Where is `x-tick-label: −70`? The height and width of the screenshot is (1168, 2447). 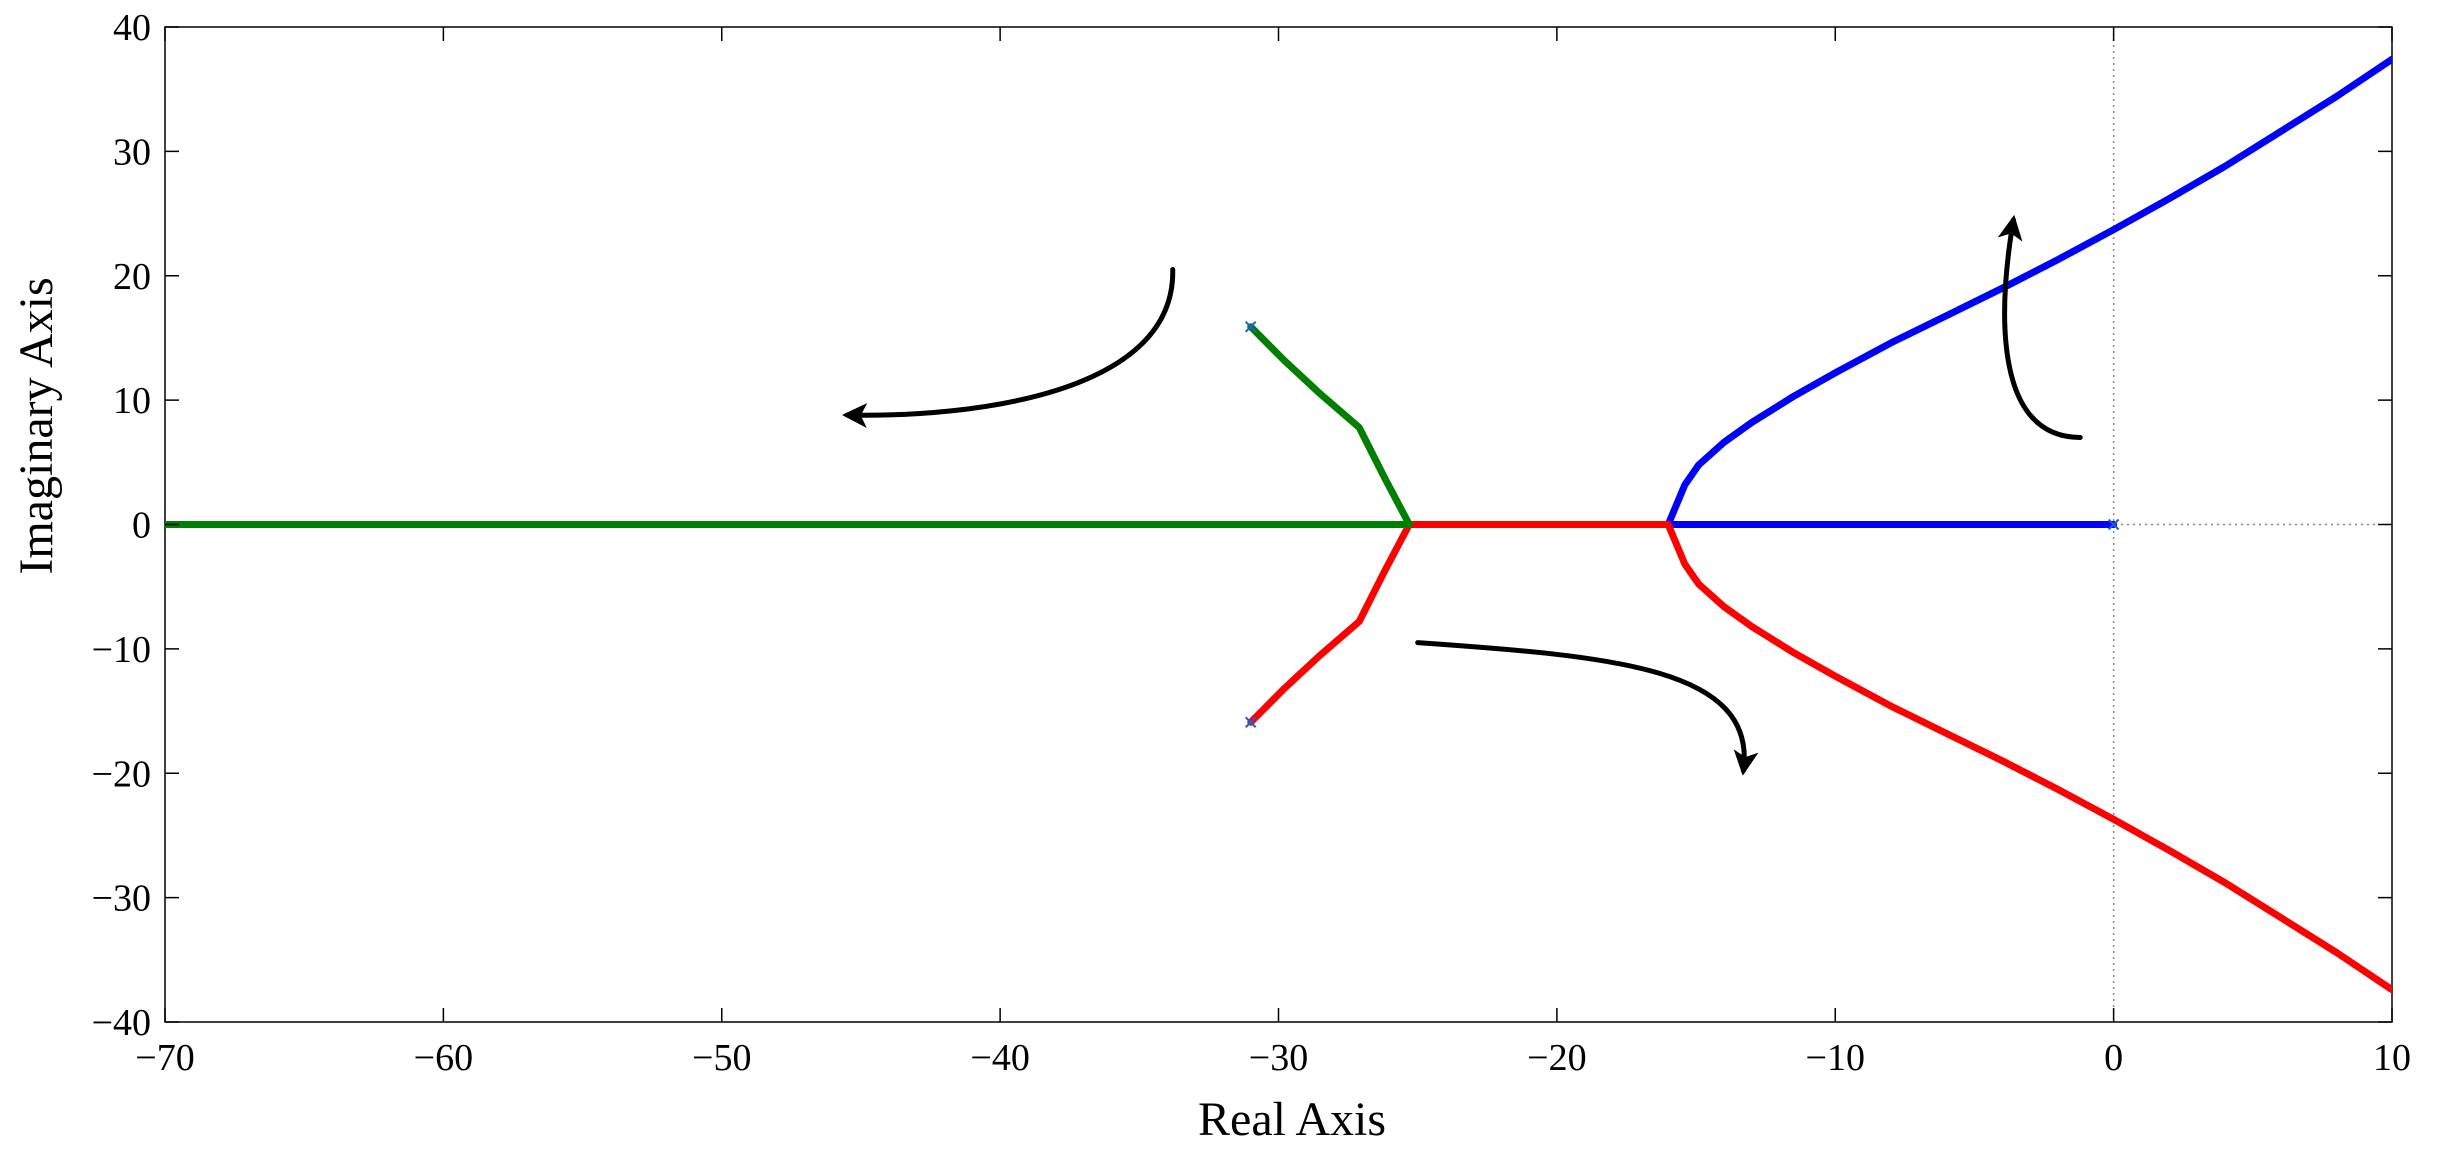 x-tick-label: −70 is located at coordinates (164, 1058).